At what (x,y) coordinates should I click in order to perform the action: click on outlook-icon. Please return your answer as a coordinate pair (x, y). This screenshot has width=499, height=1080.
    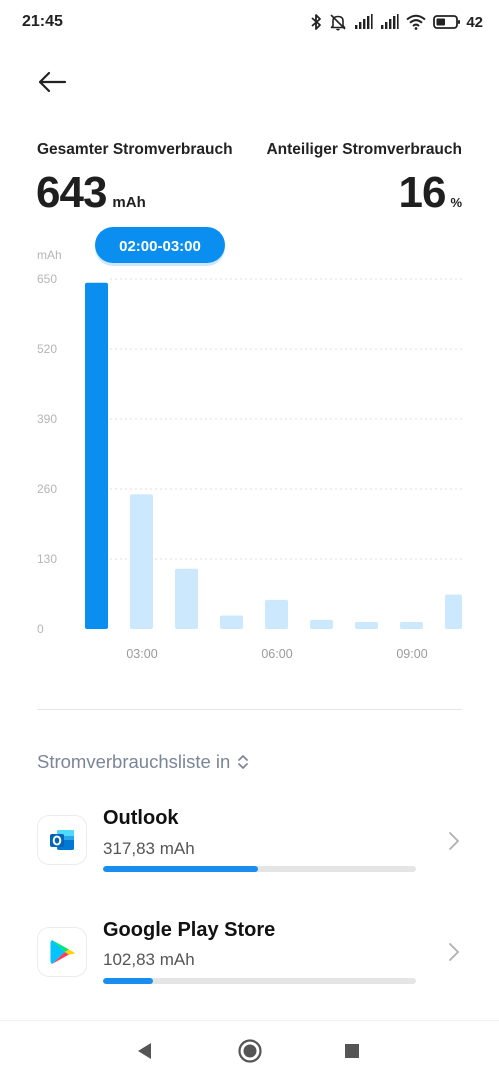
    Looking at the image, I should click on (62, 840).